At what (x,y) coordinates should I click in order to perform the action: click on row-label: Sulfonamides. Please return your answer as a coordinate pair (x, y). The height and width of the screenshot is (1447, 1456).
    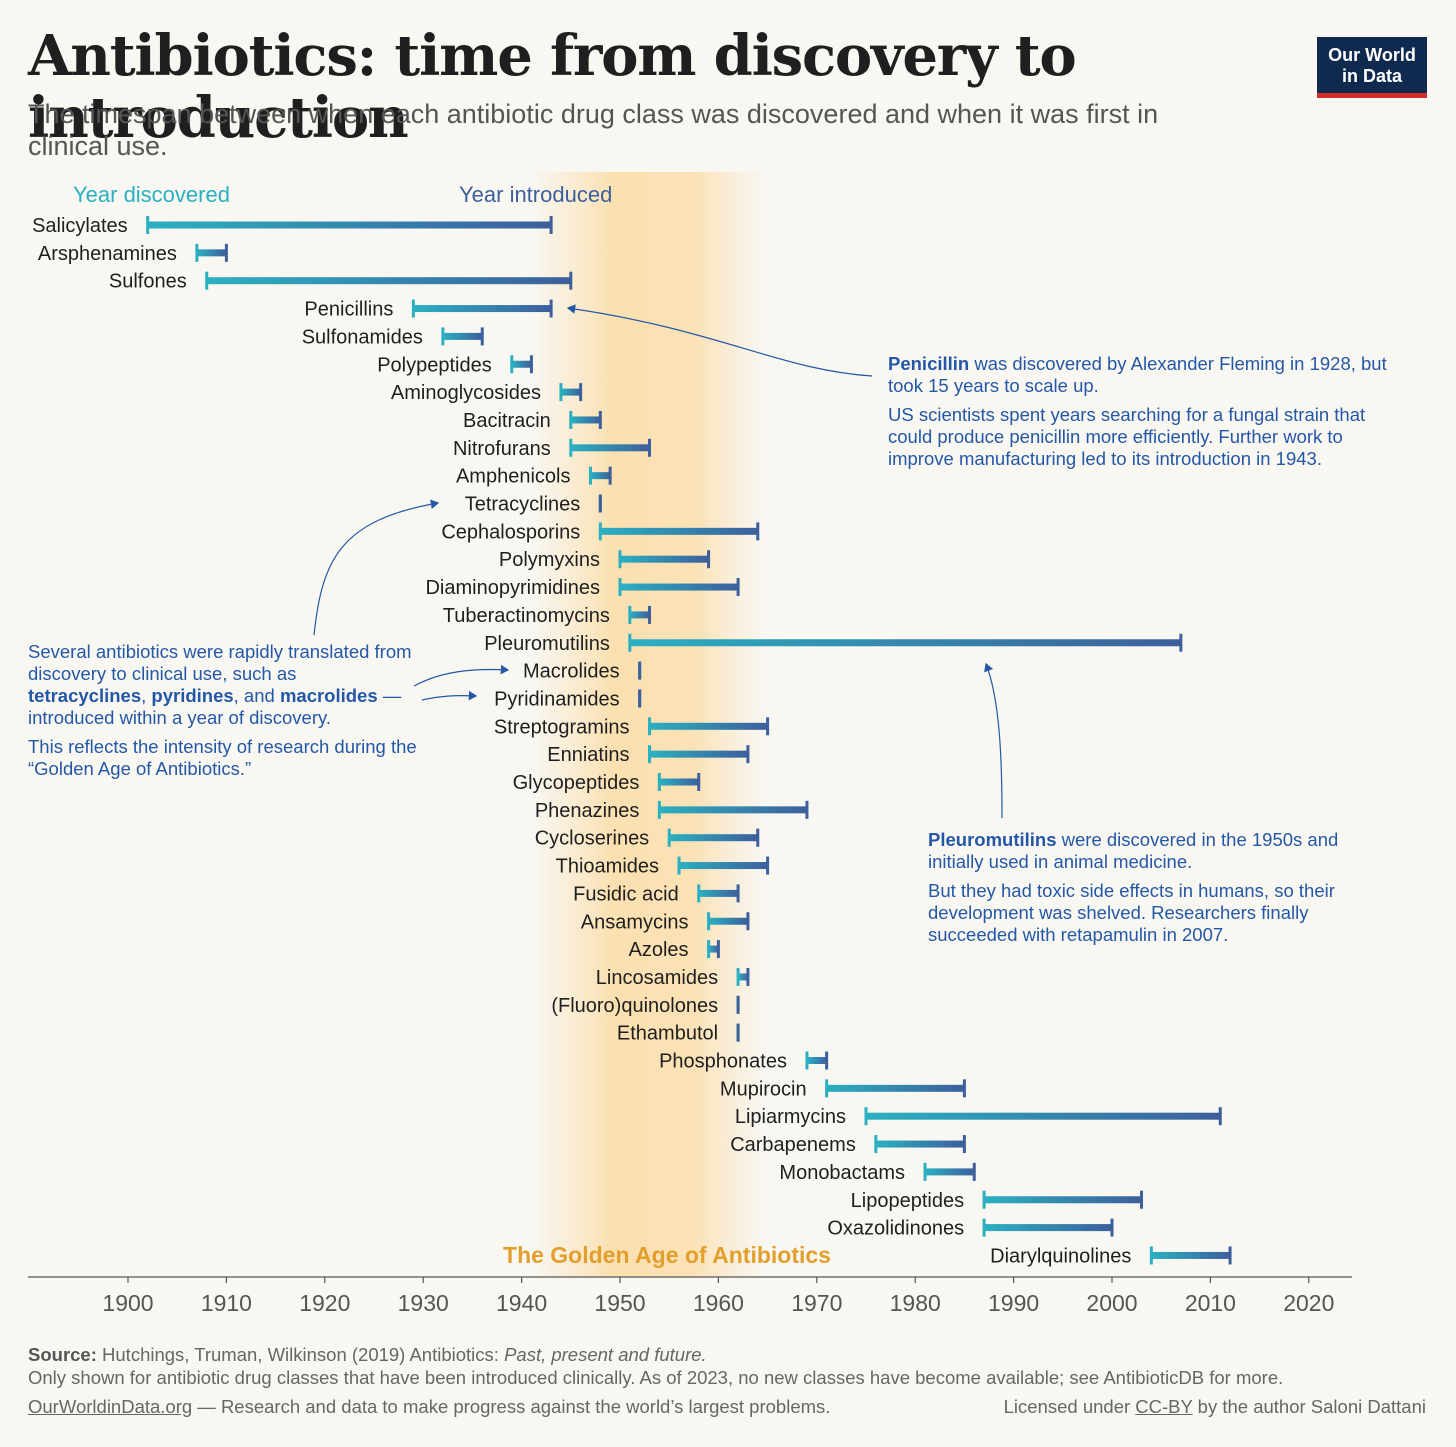
    Looking at the image, I should click on (362, 337).